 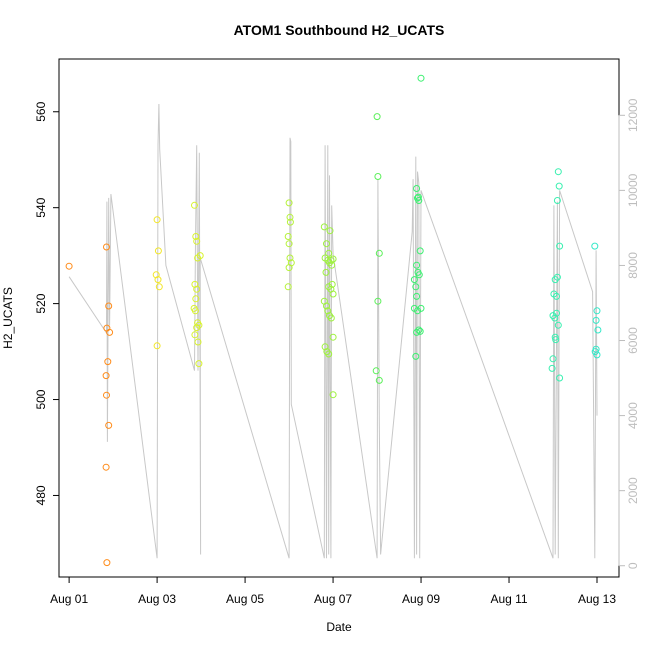 What do you see at coordinates (8, 318) in the screenshot?
I see `y-axis-label: H2_UCATS` at bounding box center [8, 318].